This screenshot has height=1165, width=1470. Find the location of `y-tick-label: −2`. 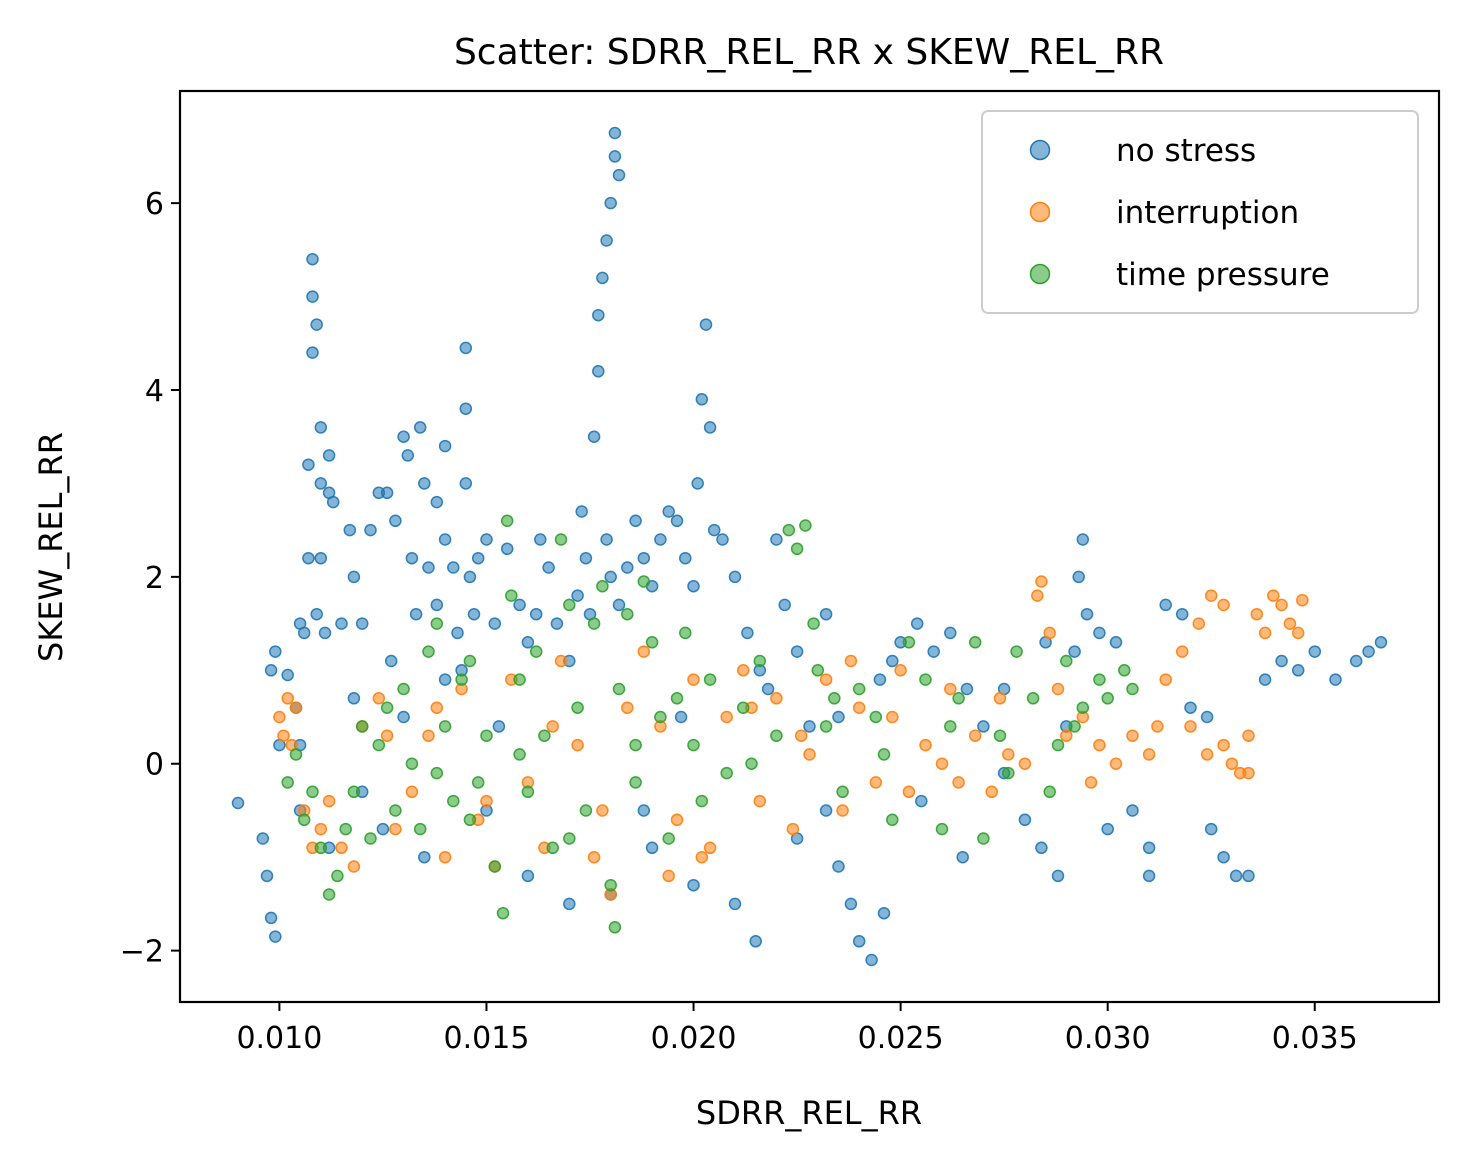

y-tick-label: −2 is located at coordinates (142, 952).